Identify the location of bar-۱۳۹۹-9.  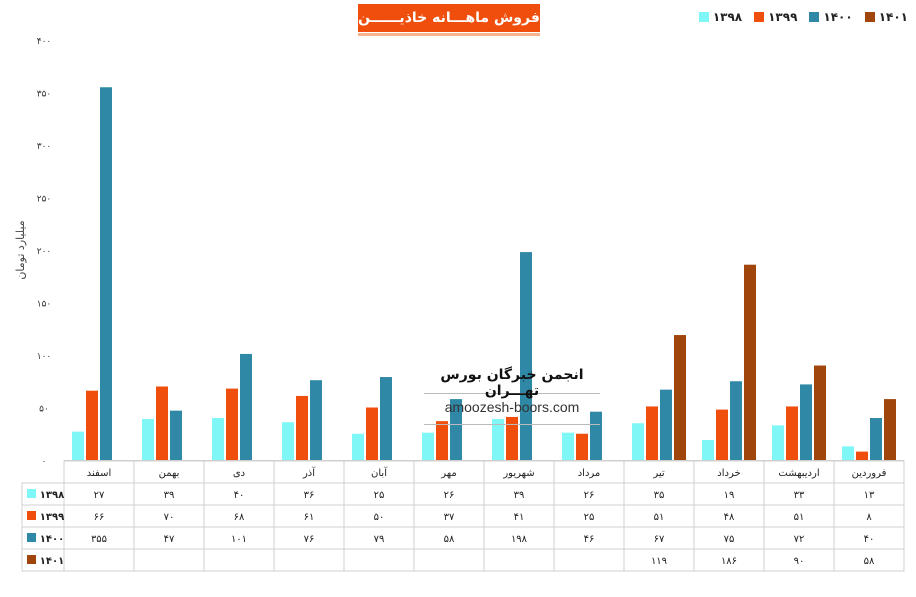
(232, 424).